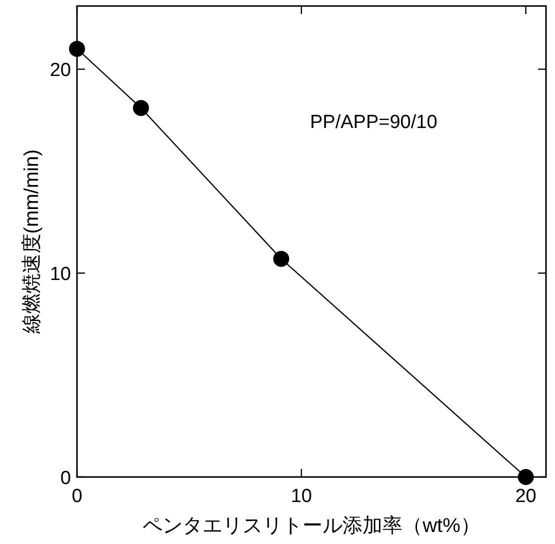 Image resolution: width=555 pixels, height=544 pixels. Describe the element at coordinates (60, 71) in the screenshot. I see `y-tick-label: 20` at that location.